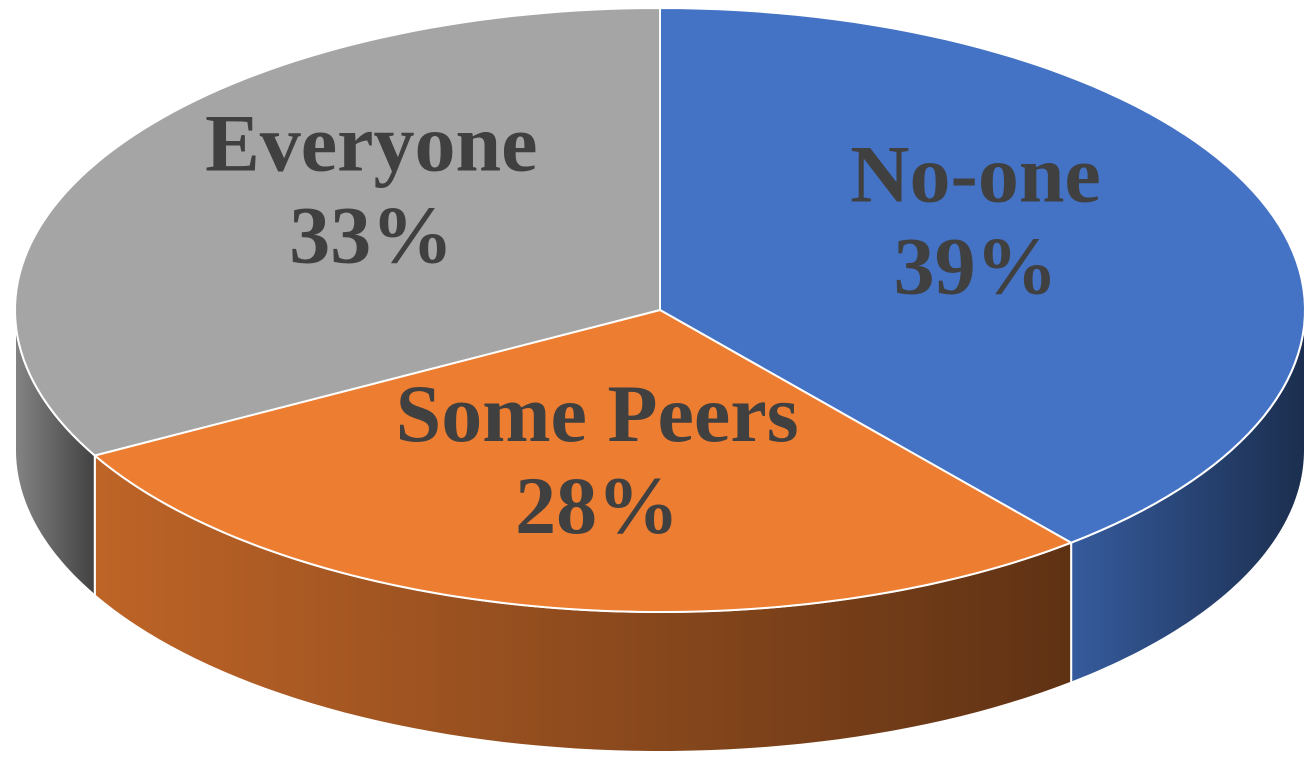 The width and height of the screenshot is (1309, 763). I want to click on slice-value-label: 33%, so click(371, 235).